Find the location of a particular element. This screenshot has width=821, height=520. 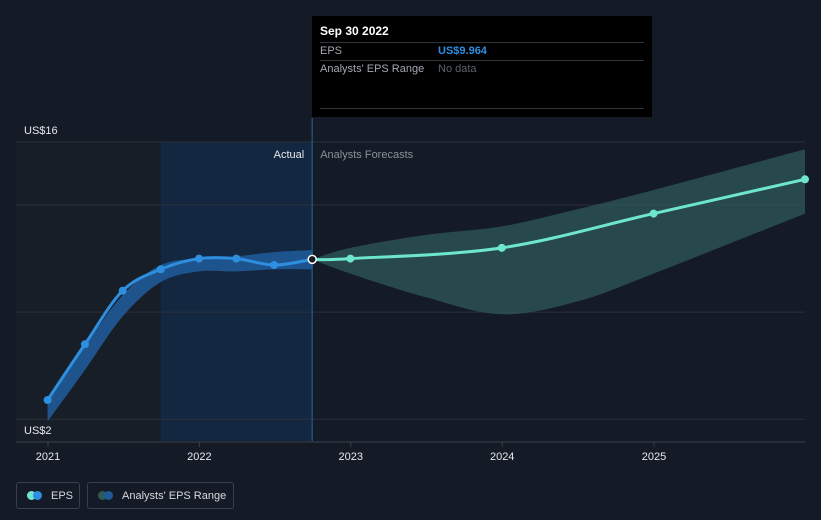

x-tick-label: 2025 is located at coordinates (654, 457).